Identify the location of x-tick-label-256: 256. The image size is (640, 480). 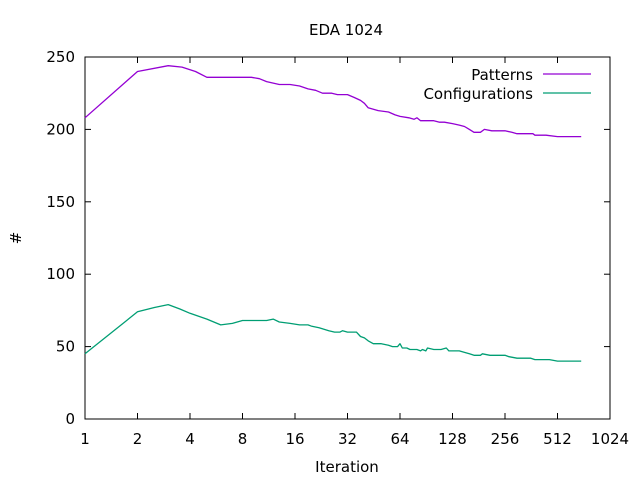
(505, 439).